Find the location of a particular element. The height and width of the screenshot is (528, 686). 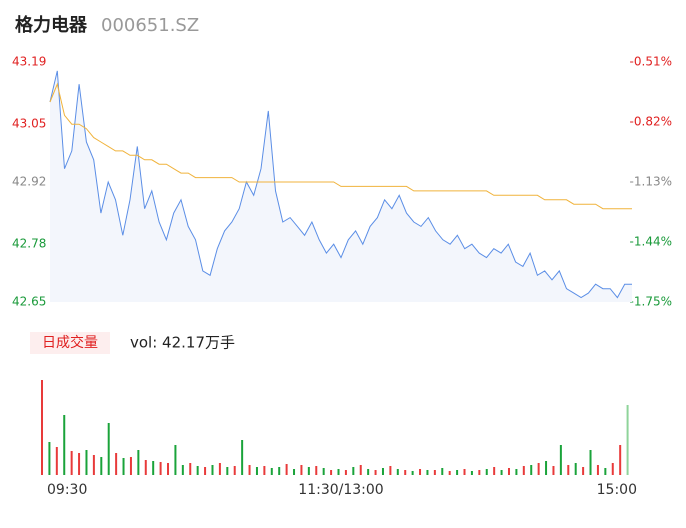

x-tick-label: 11:30/13:00 is located at coordinates (340, 490).